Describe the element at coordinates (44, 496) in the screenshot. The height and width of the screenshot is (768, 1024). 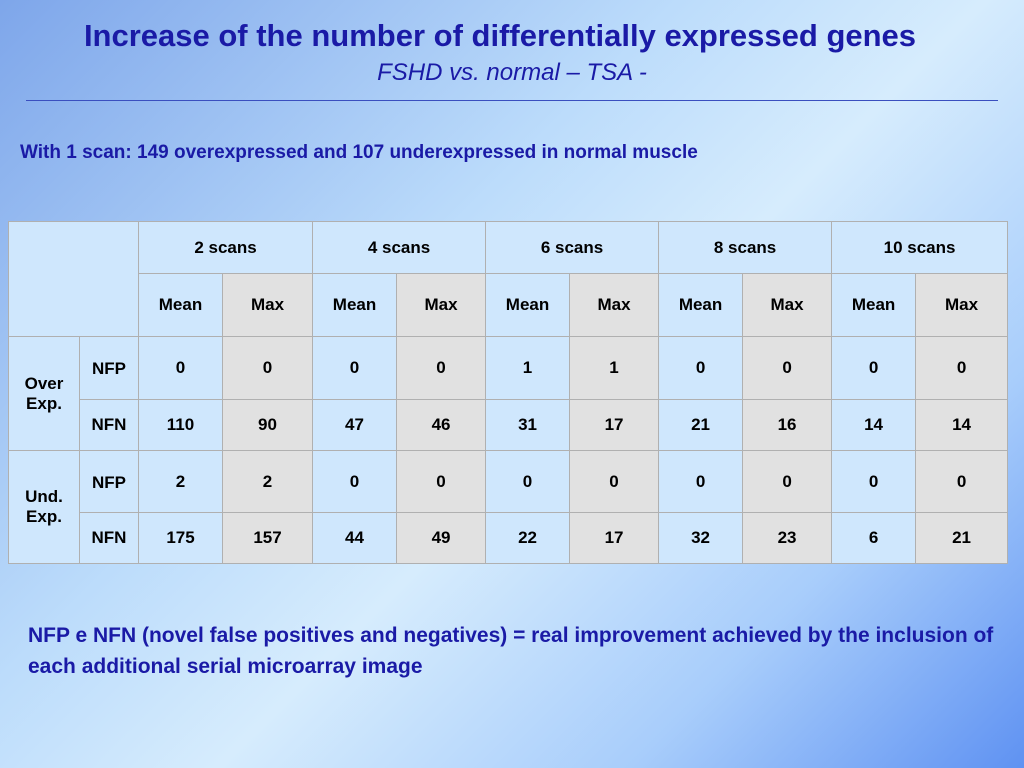
I see `group-label-line: Und.` at that location.